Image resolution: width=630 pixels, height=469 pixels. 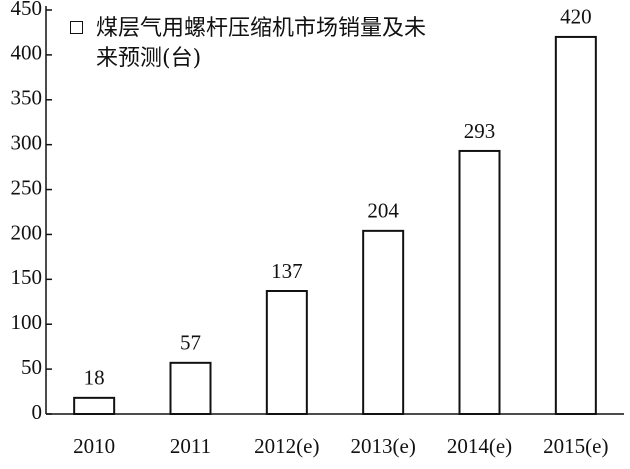 I want to click on y-tick-label: 350, so click(x=27, y=98).